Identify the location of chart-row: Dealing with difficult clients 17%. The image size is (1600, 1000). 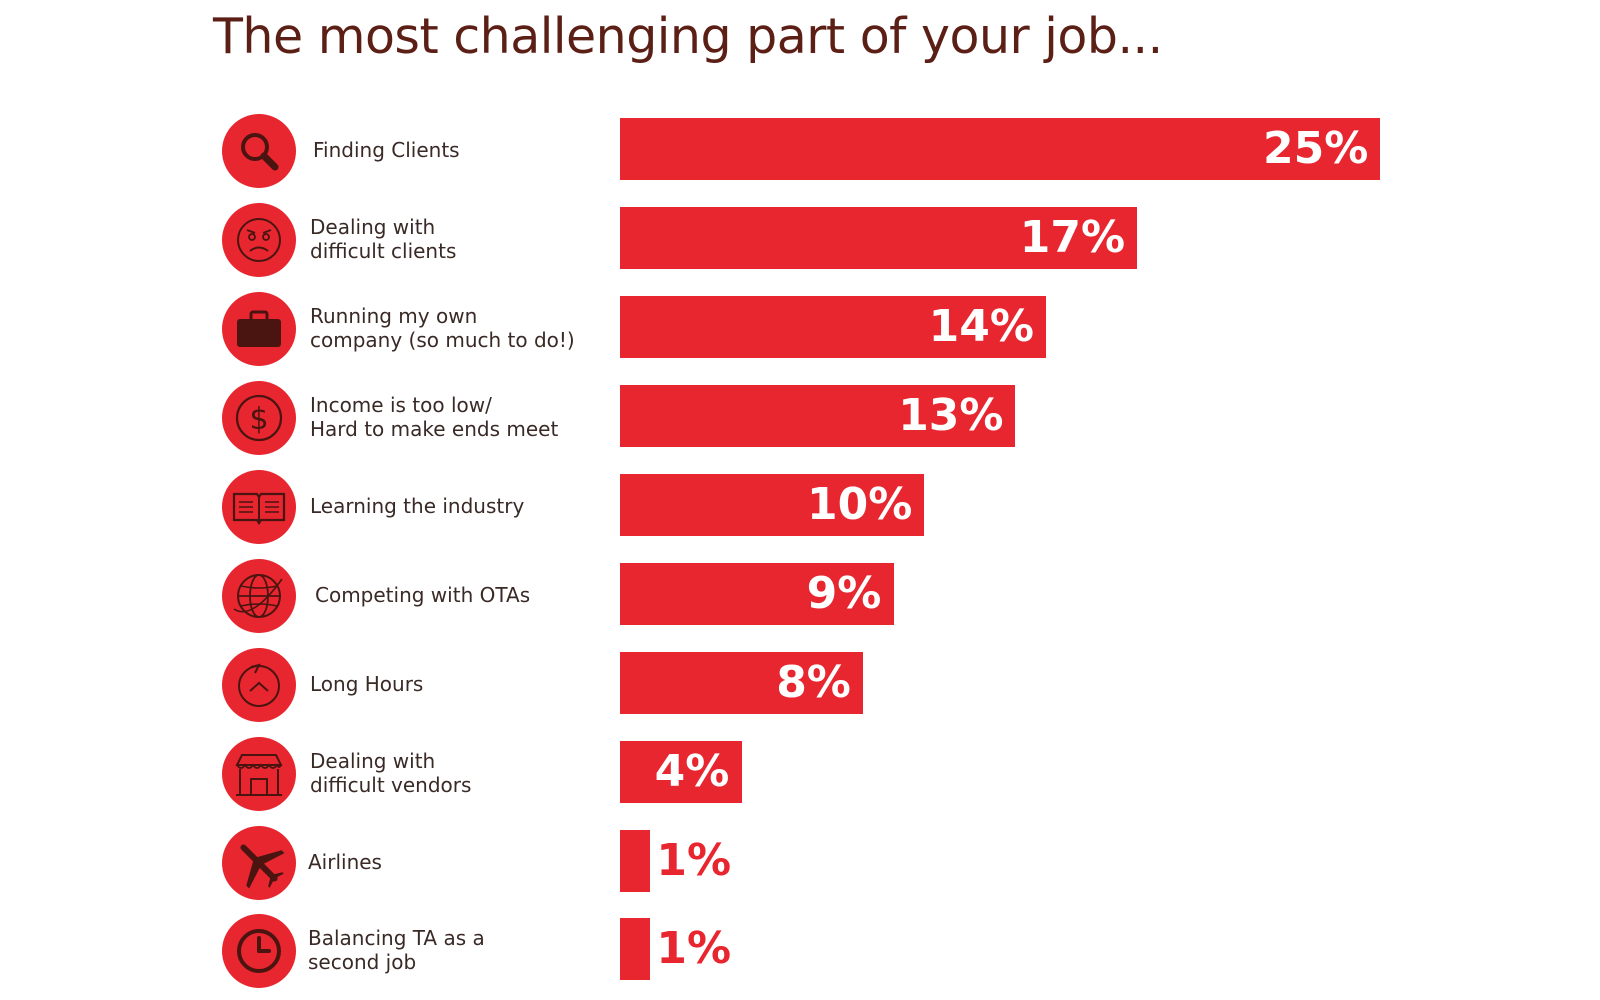
(800, 239).